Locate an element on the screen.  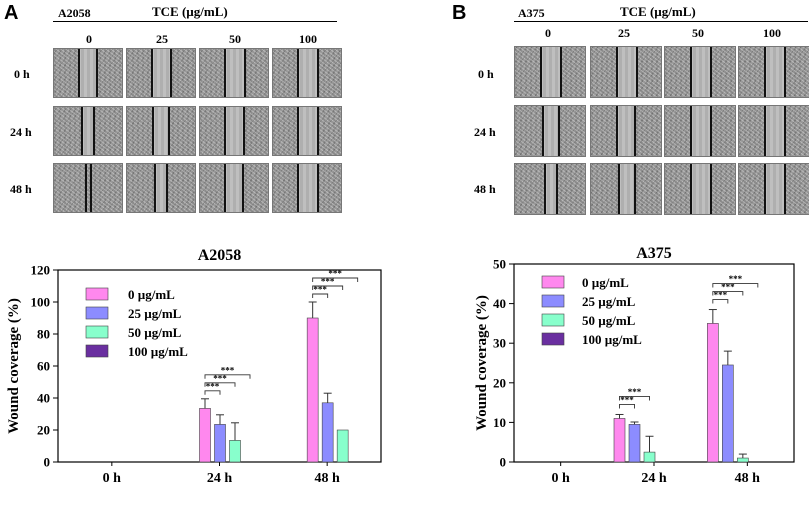
chart-title: A2058 is located at coordinates (220, 255).